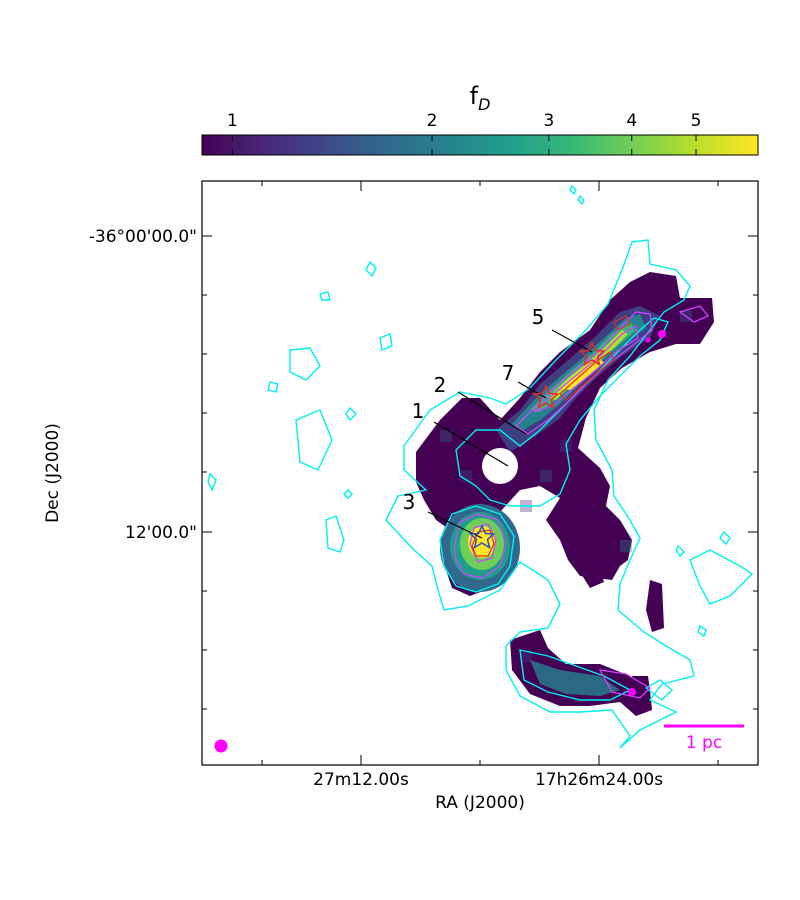 This screenshot has height=900, width=800. Describe the element at coordinates (53, 473) in the screenshot. I see `y-axis-label: Dec (J2000)` at that location.